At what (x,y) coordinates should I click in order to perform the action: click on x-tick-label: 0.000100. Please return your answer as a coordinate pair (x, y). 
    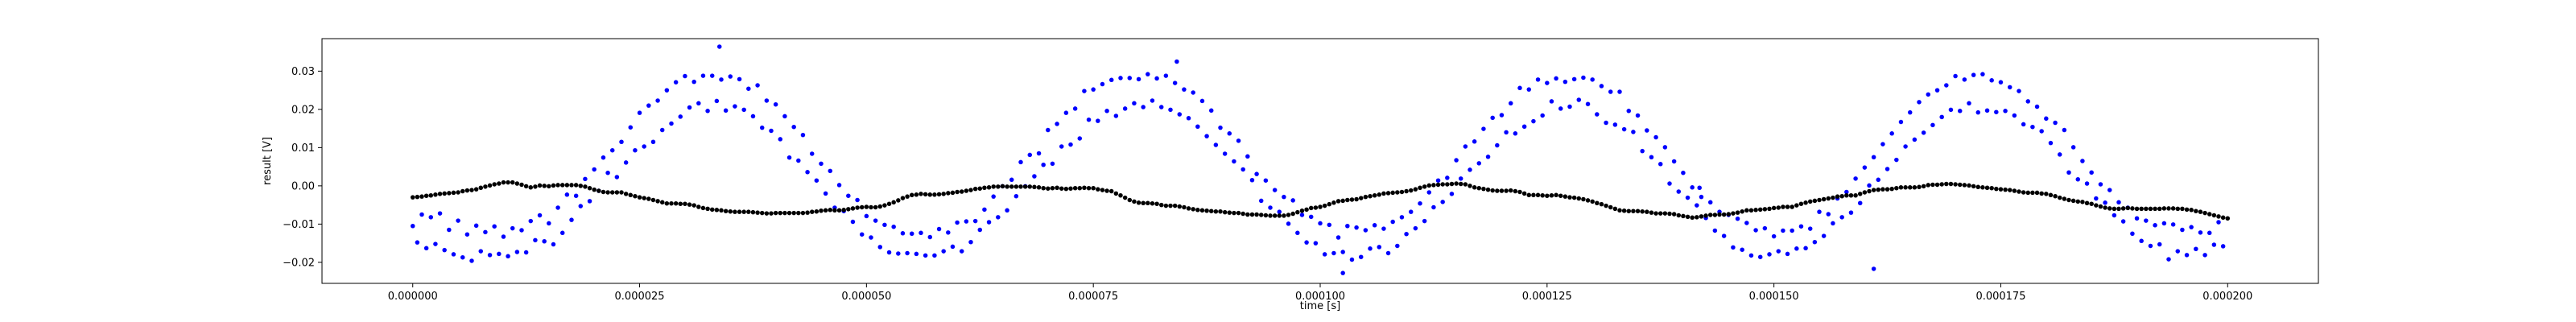
    Looking at the image, I should click on (1320, 297).